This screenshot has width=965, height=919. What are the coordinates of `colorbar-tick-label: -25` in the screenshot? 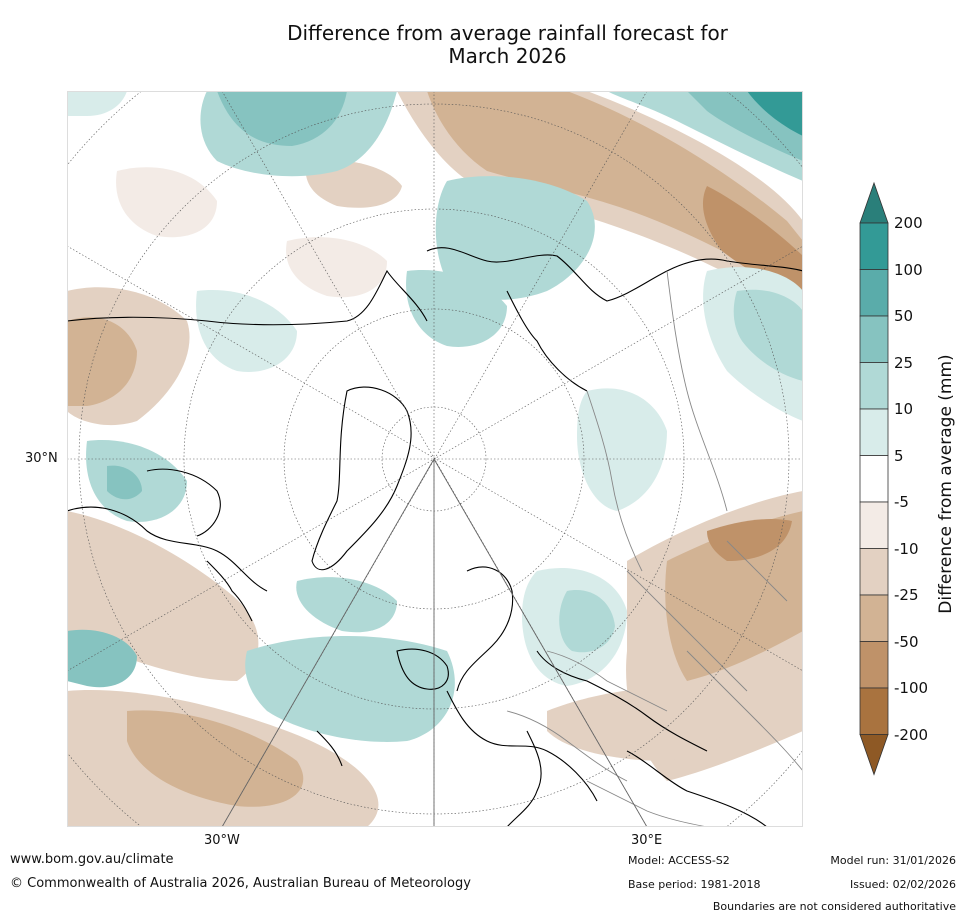 It's located at (906, 595).